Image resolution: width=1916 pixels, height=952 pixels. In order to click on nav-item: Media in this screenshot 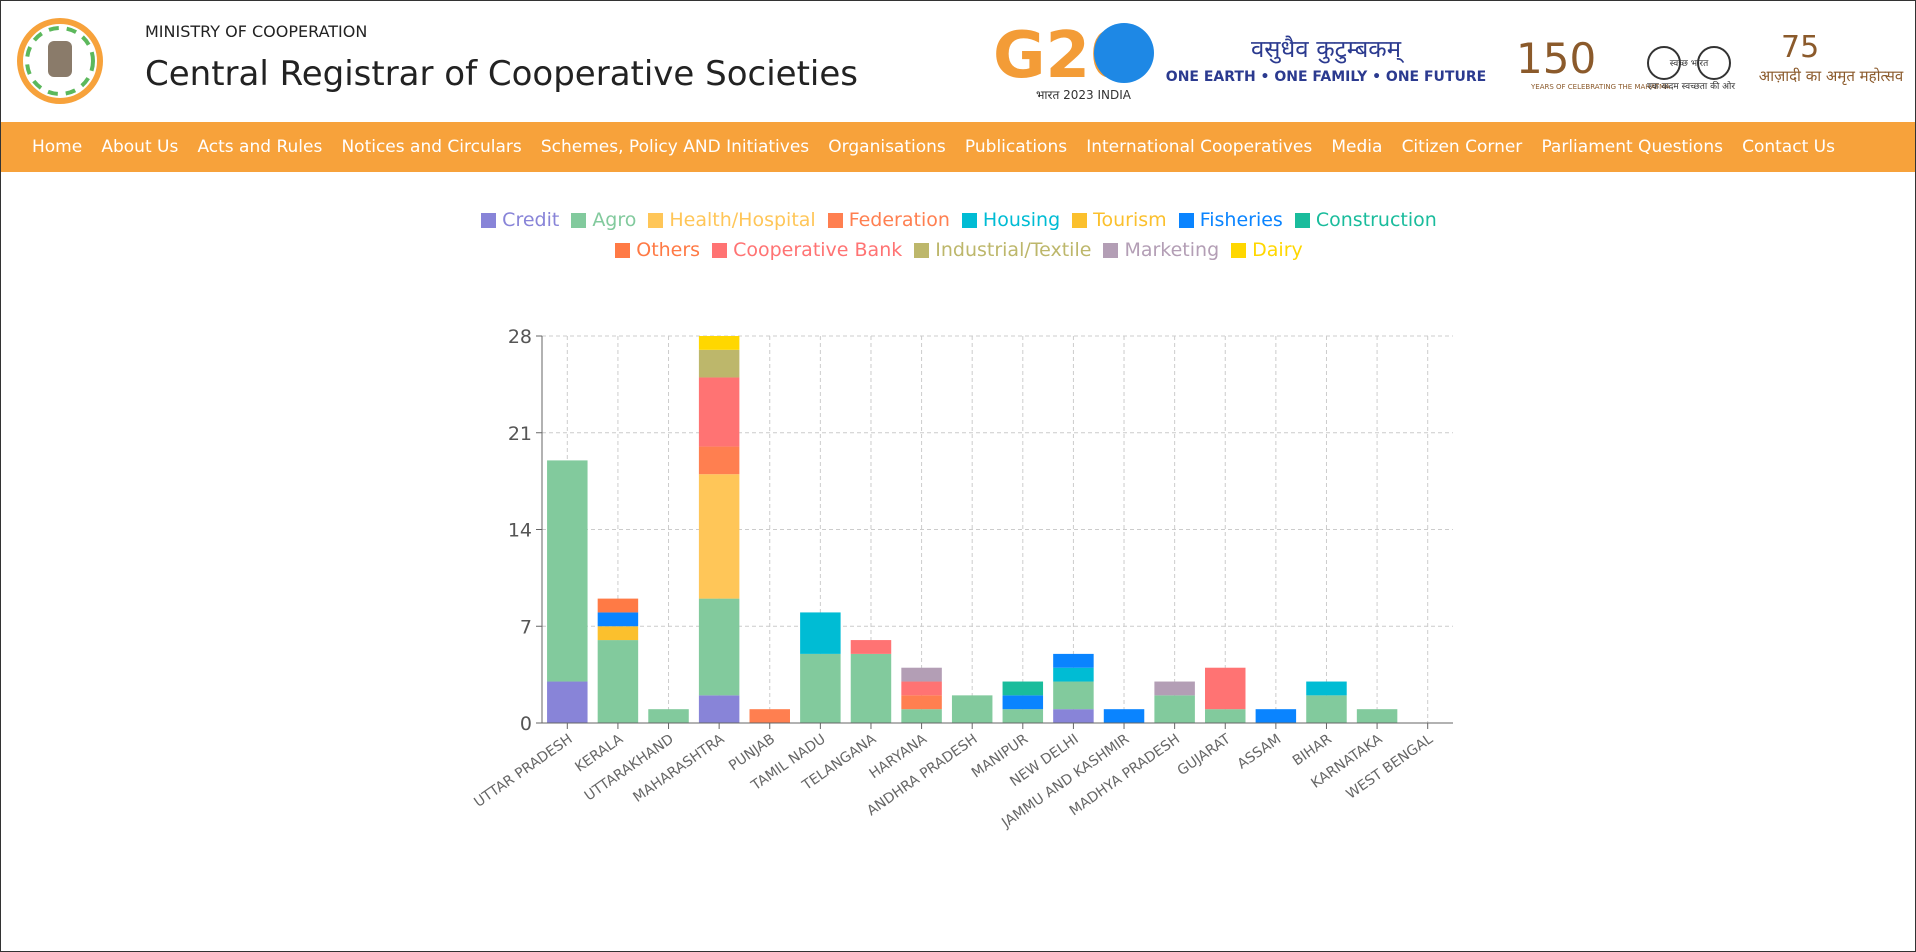, I will do `click(1357, 147)`.